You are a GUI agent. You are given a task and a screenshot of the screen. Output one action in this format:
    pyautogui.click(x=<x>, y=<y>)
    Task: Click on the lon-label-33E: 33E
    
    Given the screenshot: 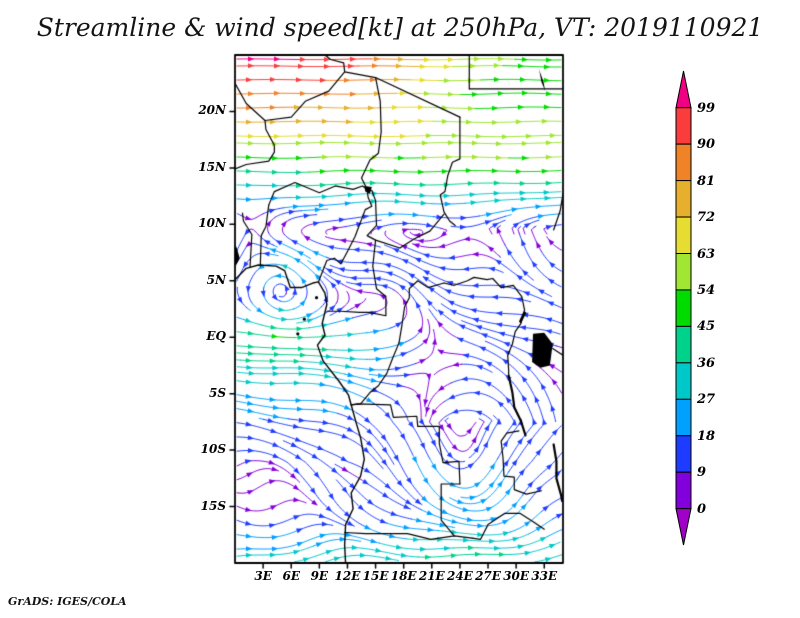 What is the action you would take?
    pyautogui.click(x=544, y=576)
    